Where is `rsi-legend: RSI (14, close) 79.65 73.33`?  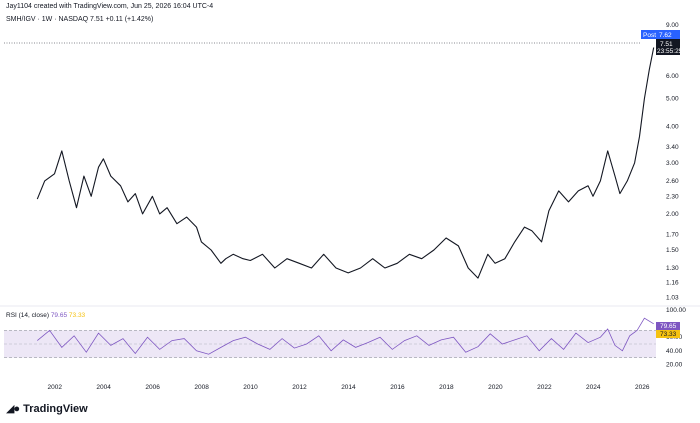 rsi-legend: RSI (14, close) 79.65 73.33 is located at coordinates (45, 315).